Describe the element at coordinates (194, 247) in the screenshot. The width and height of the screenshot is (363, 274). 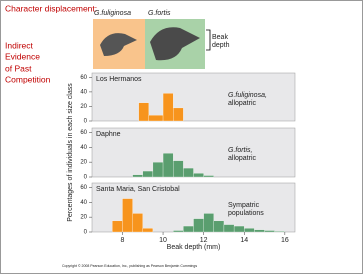
I see `x-axis-label: Beak depth (mm)` at that location.